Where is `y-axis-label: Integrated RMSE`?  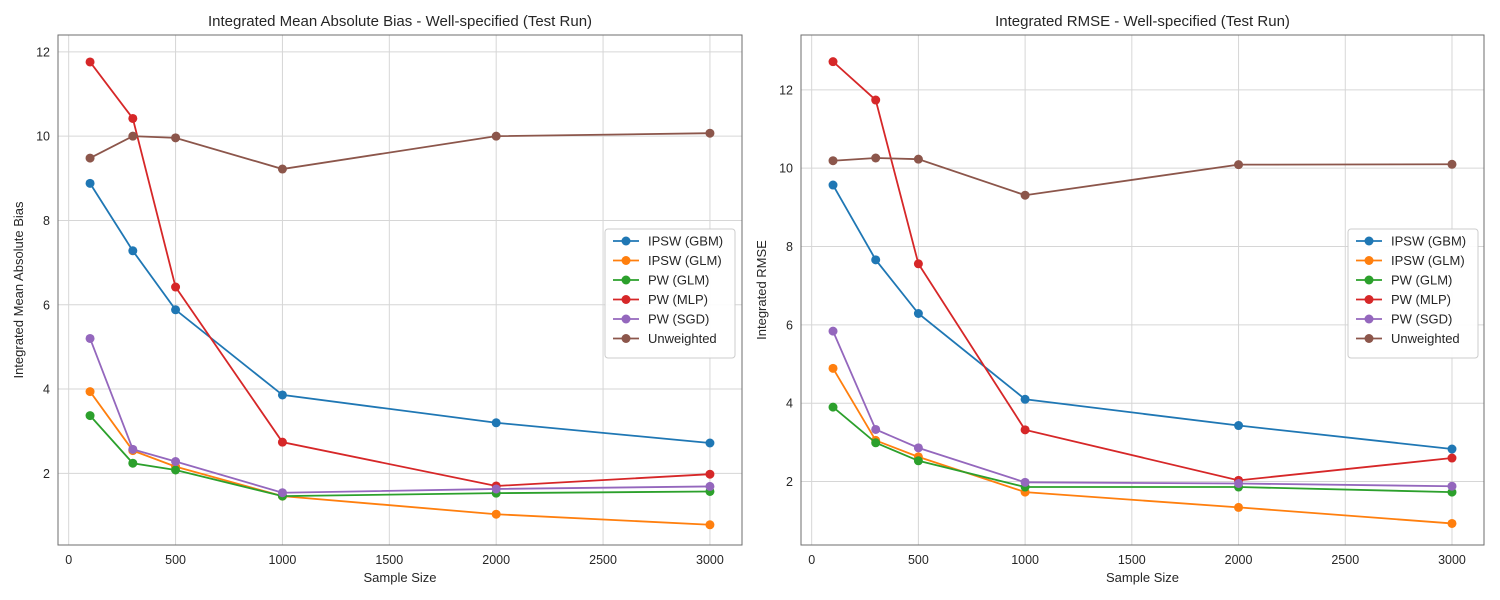
y-axis-label: Integrated RMSE is located at coordinates (761, 290).